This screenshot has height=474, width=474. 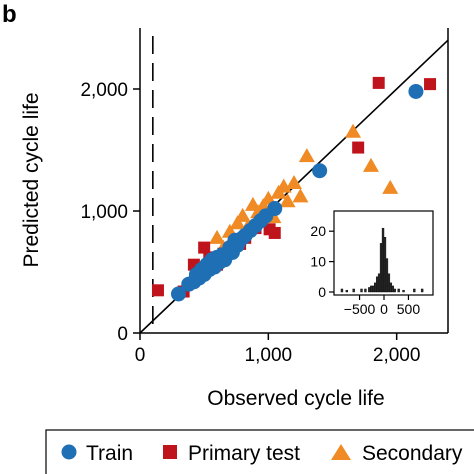 I want to click on inset-y-tick-label: 0, so click(x=322, y=292).